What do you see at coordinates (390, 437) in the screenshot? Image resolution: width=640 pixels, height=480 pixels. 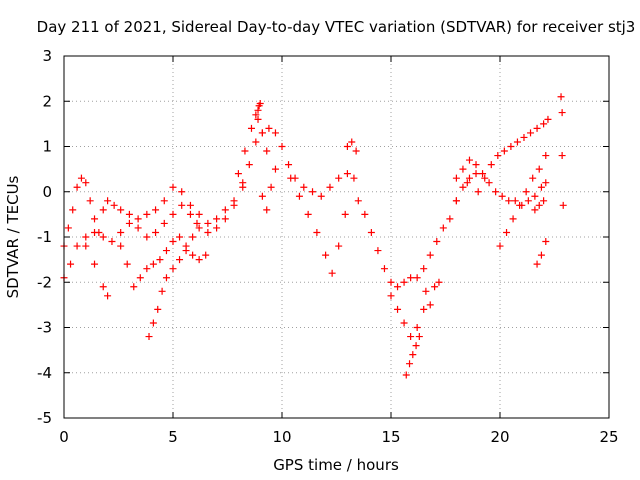 I see `x-tick-label: 15` at bounding box center [390, 437].